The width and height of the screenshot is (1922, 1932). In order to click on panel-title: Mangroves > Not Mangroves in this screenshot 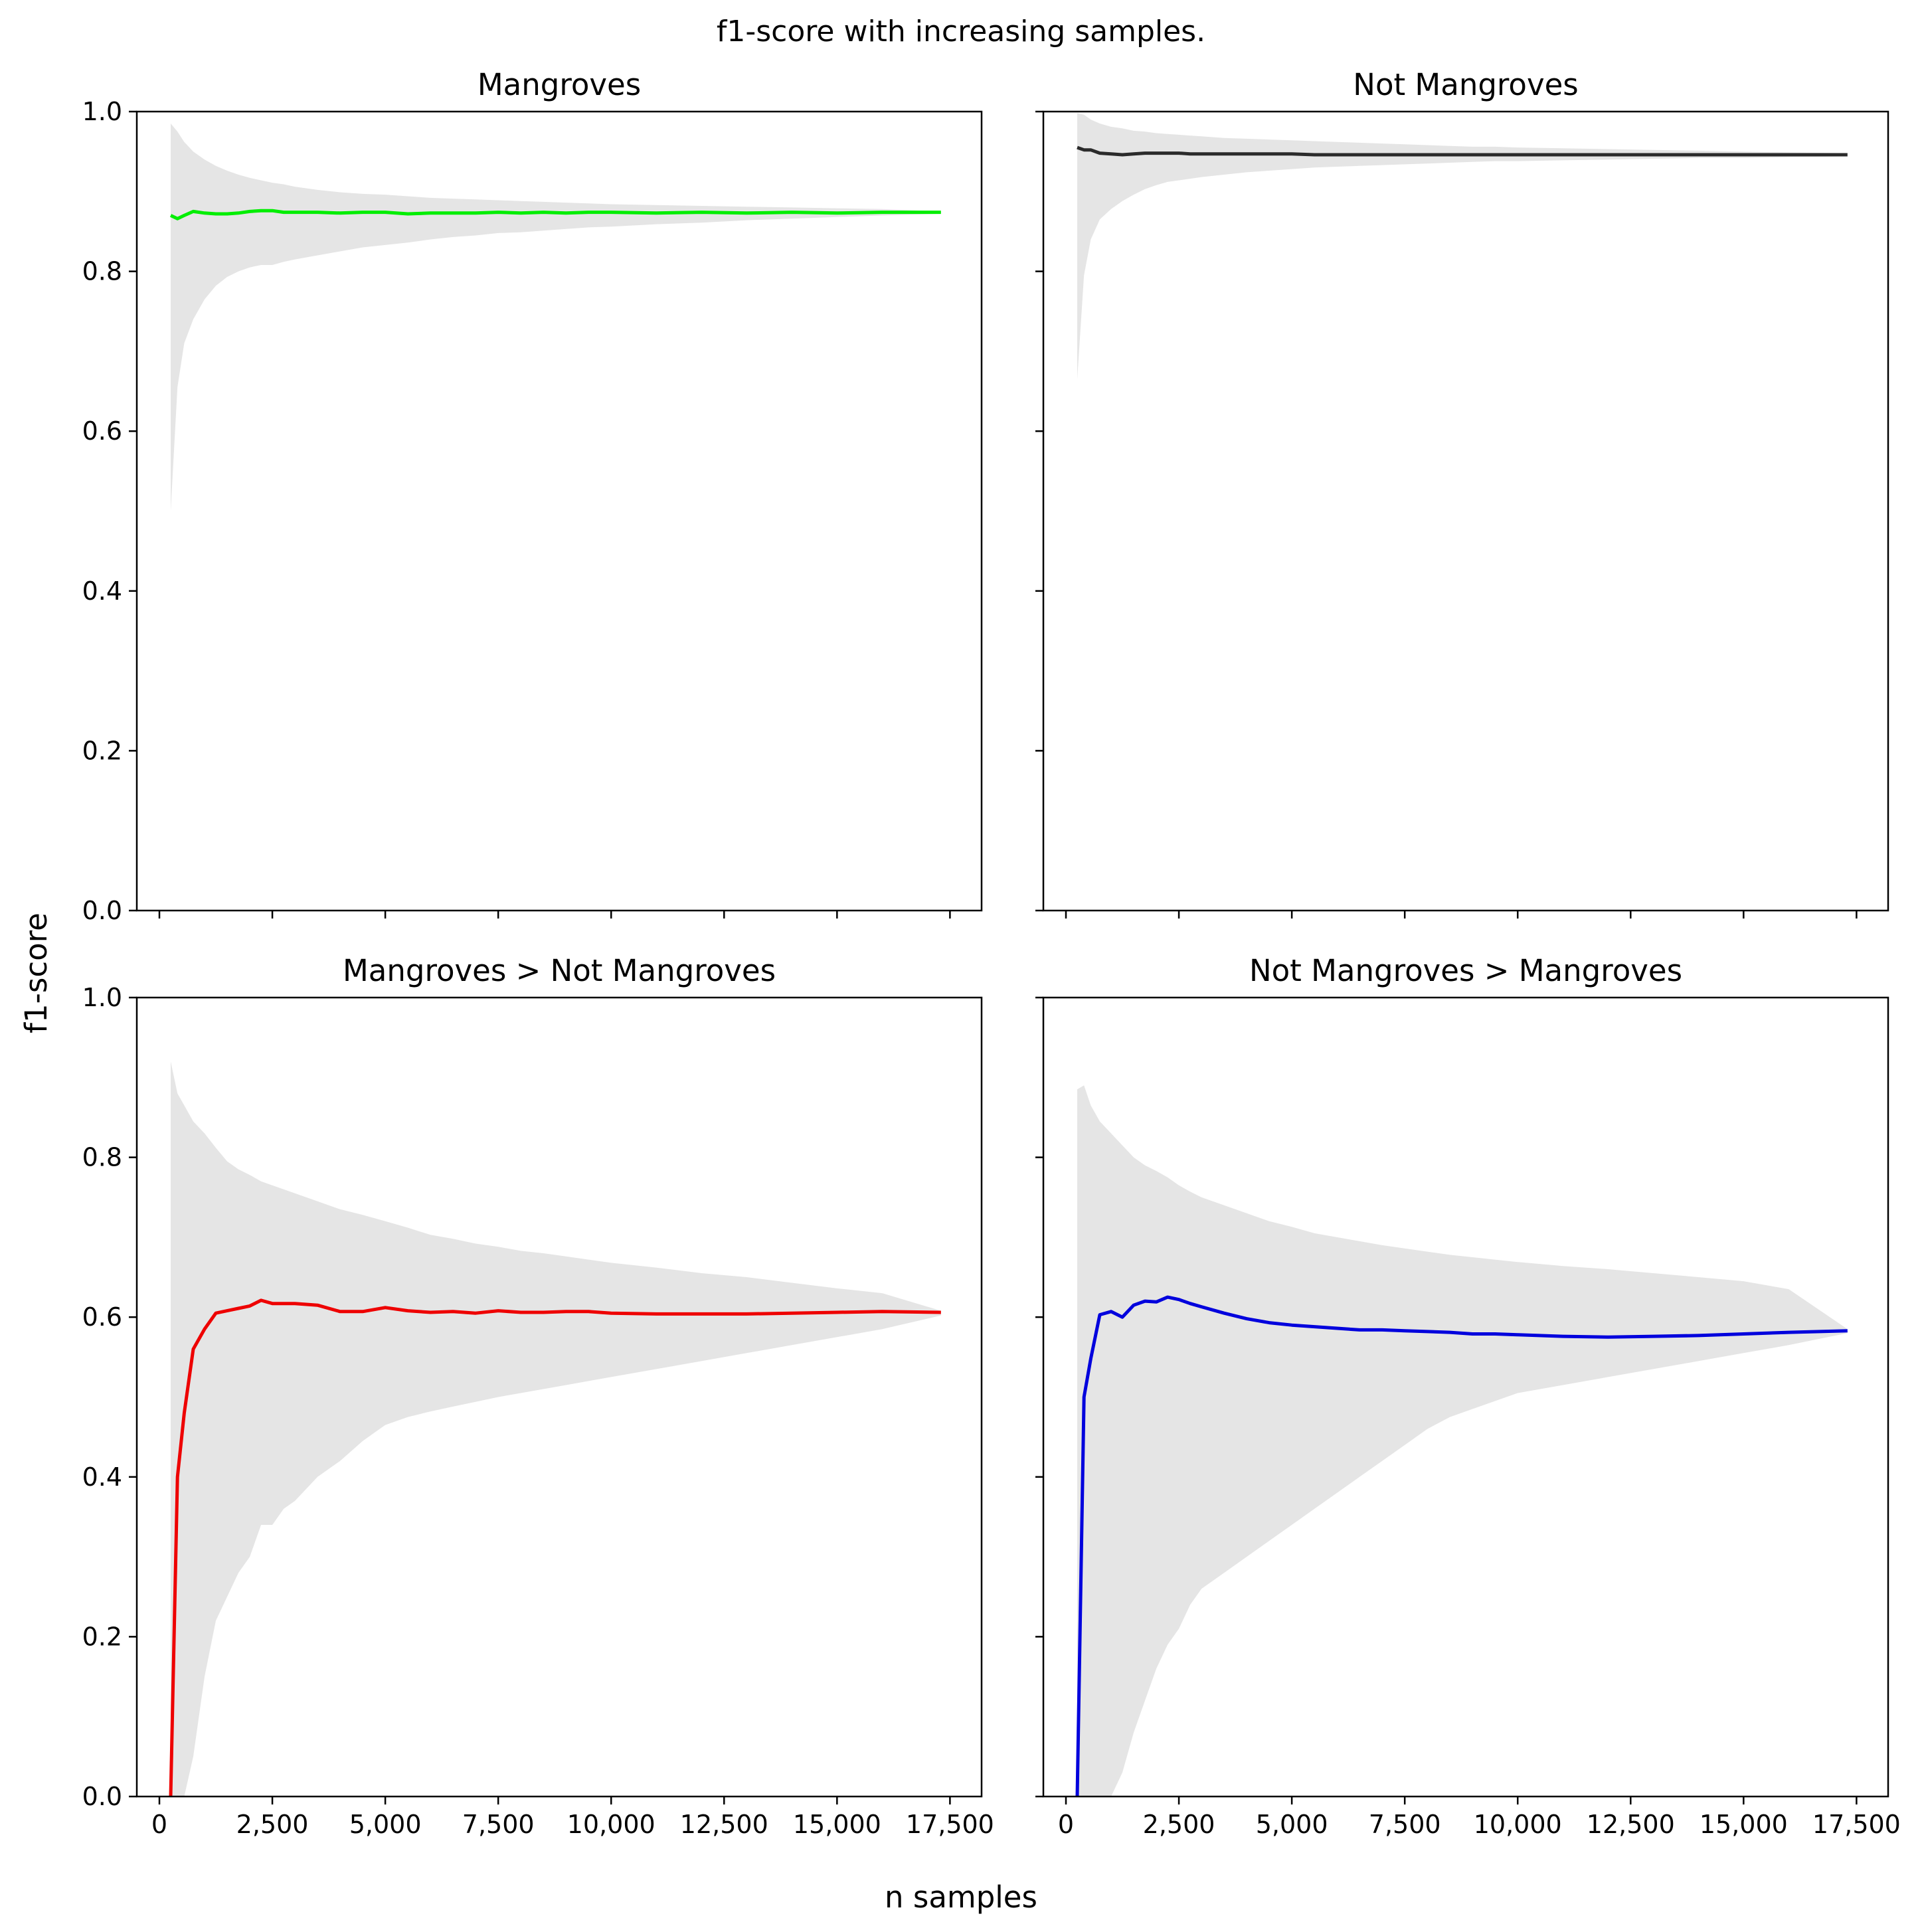, I will do `click(559, 970)`.